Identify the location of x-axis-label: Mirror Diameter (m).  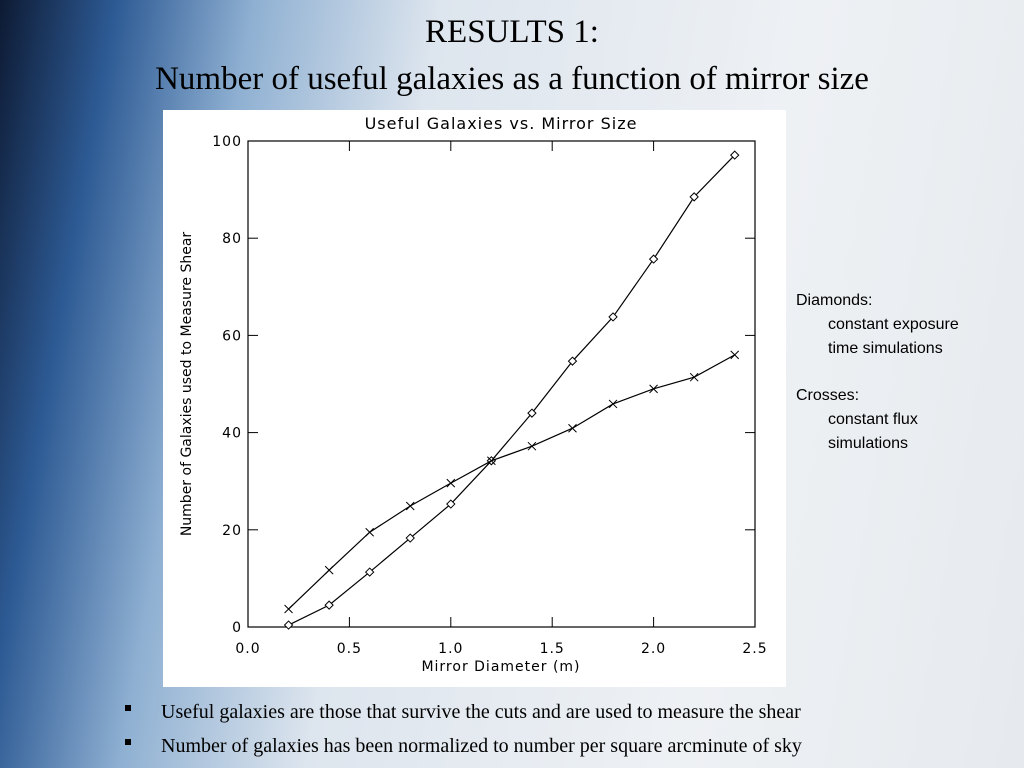
(500, 667).